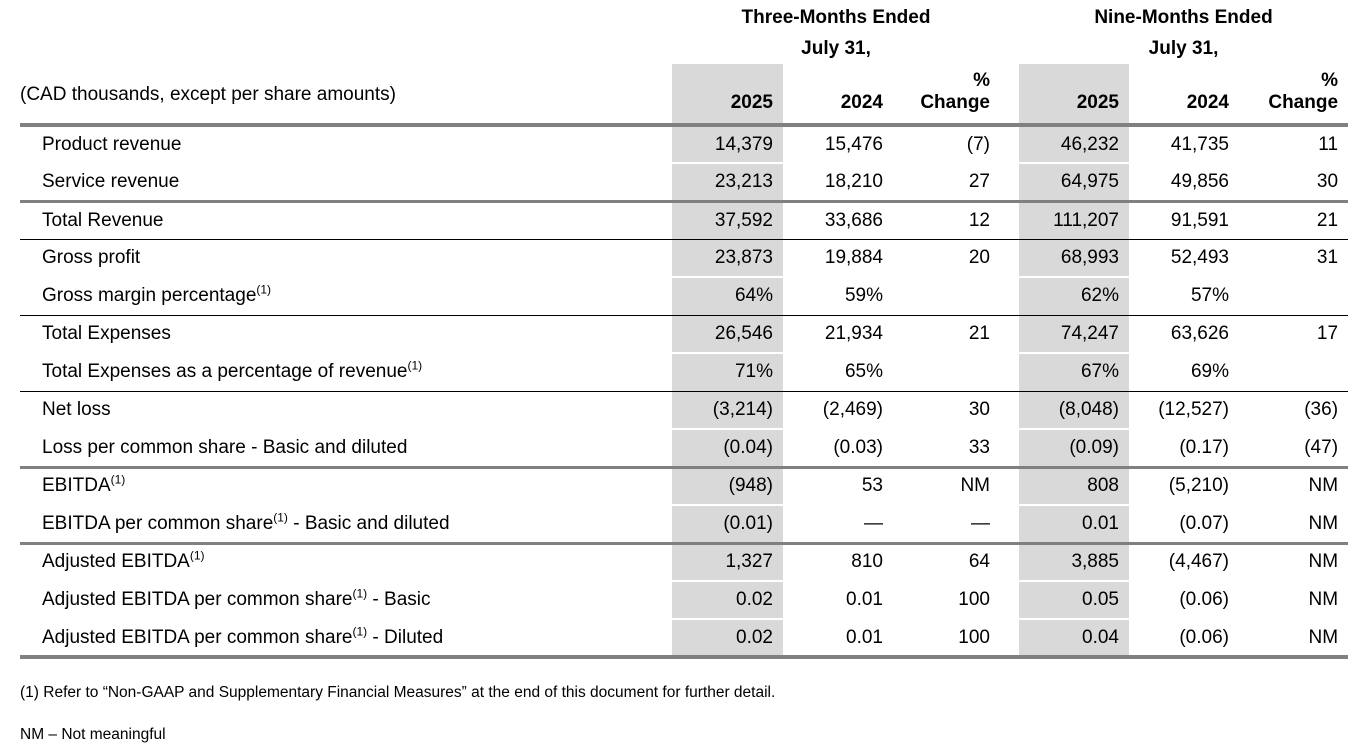 The image size is (1364, 747). I want to click on value-cell: 27, so click(946, 183).